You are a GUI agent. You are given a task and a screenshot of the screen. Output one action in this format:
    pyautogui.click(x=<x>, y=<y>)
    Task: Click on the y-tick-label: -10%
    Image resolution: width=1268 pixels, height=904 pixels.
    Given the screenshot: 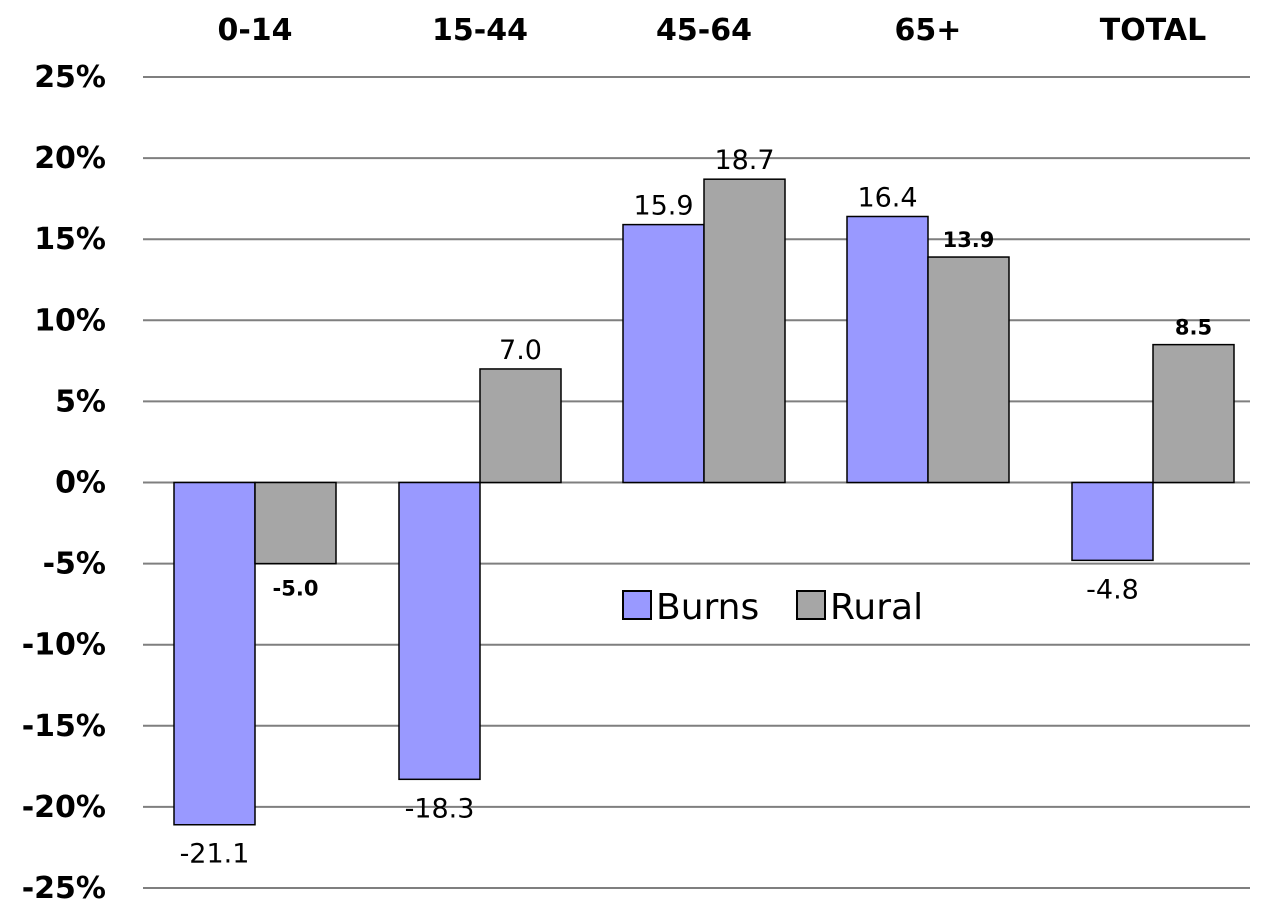 What is the action you would take?
    pyautogui.click(x=64, y=645)
    